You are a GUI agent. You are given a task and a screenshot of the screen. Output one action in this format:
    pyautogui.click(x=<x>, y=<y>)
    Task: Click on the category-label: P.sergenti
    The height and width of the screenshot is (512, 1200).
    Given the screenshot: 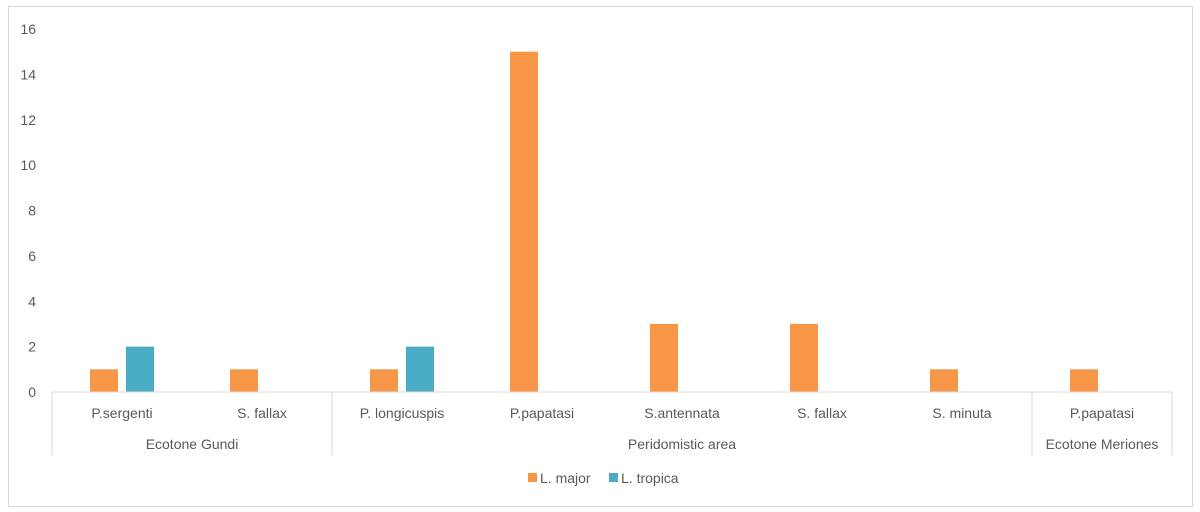 What is the action you would take?
    pyautogui.click(x=121, y=413)
    